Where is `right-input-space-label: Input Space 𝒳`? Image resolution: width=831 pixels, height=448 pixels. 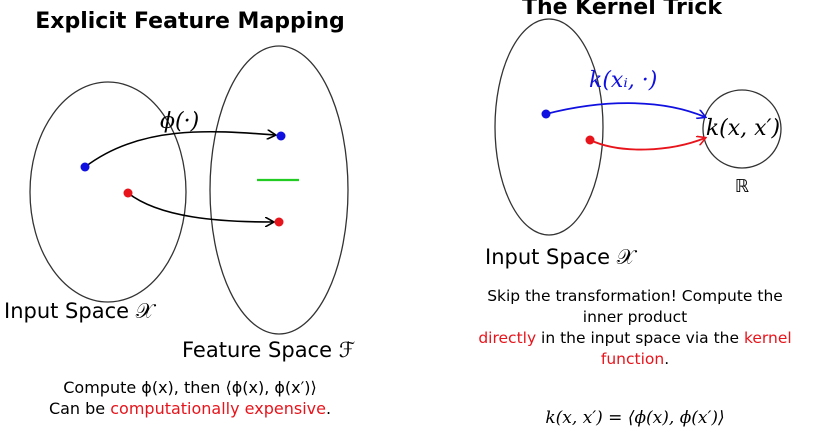 right-input-space-label: Input Space 𝒳 is located at coordinates (561, 257).